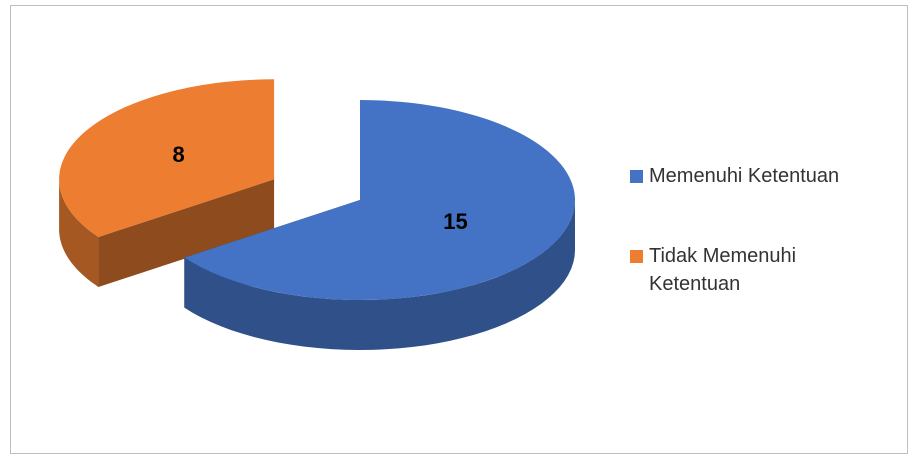  I want to click on legend-label: Tidak Memenuhi Ketentuan, so click(723, 270).